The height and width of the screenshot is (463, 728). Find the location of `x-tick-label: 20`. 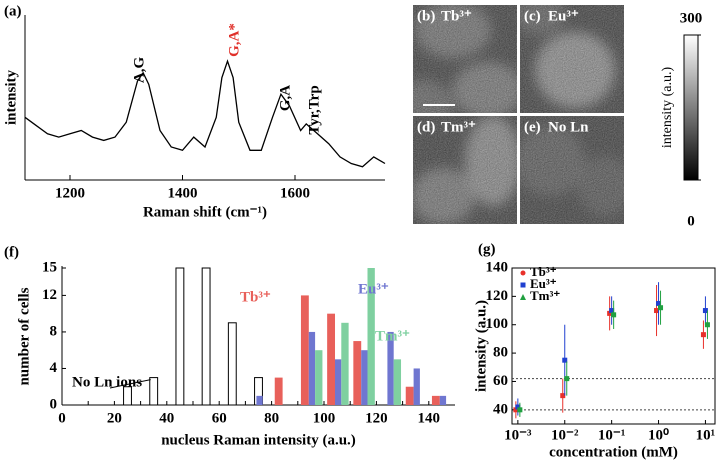

x-tick-label: 20 is located at coordinates (114, 418).